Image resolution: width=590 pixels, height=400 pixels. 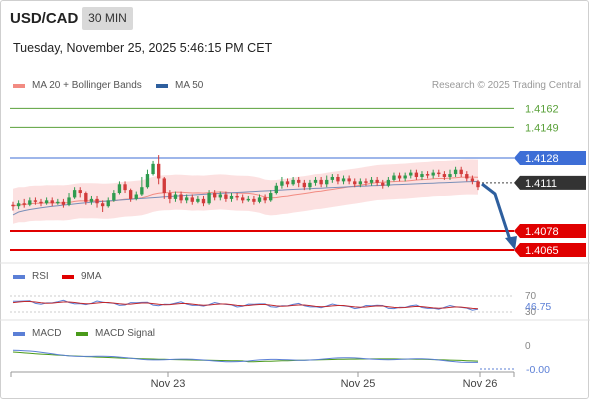 What do you see at coordinates (506, 85) in the screenshot?
I see `attribution: Research © 2025 Trading Central` at bounding box center [506, 85].